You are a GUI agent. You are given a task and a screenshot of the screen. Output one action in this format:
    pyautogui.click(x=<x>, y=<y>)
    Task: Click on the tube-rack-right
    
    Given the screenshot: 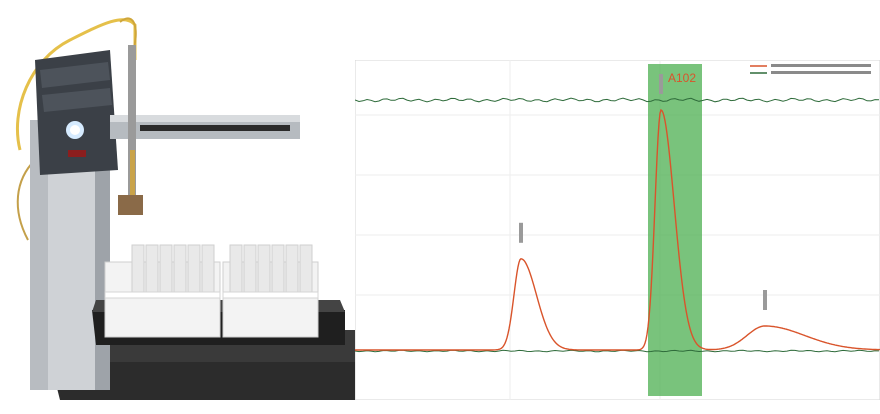 What is the action you would take?
    pyautogui.click(x=270, y=291)
    